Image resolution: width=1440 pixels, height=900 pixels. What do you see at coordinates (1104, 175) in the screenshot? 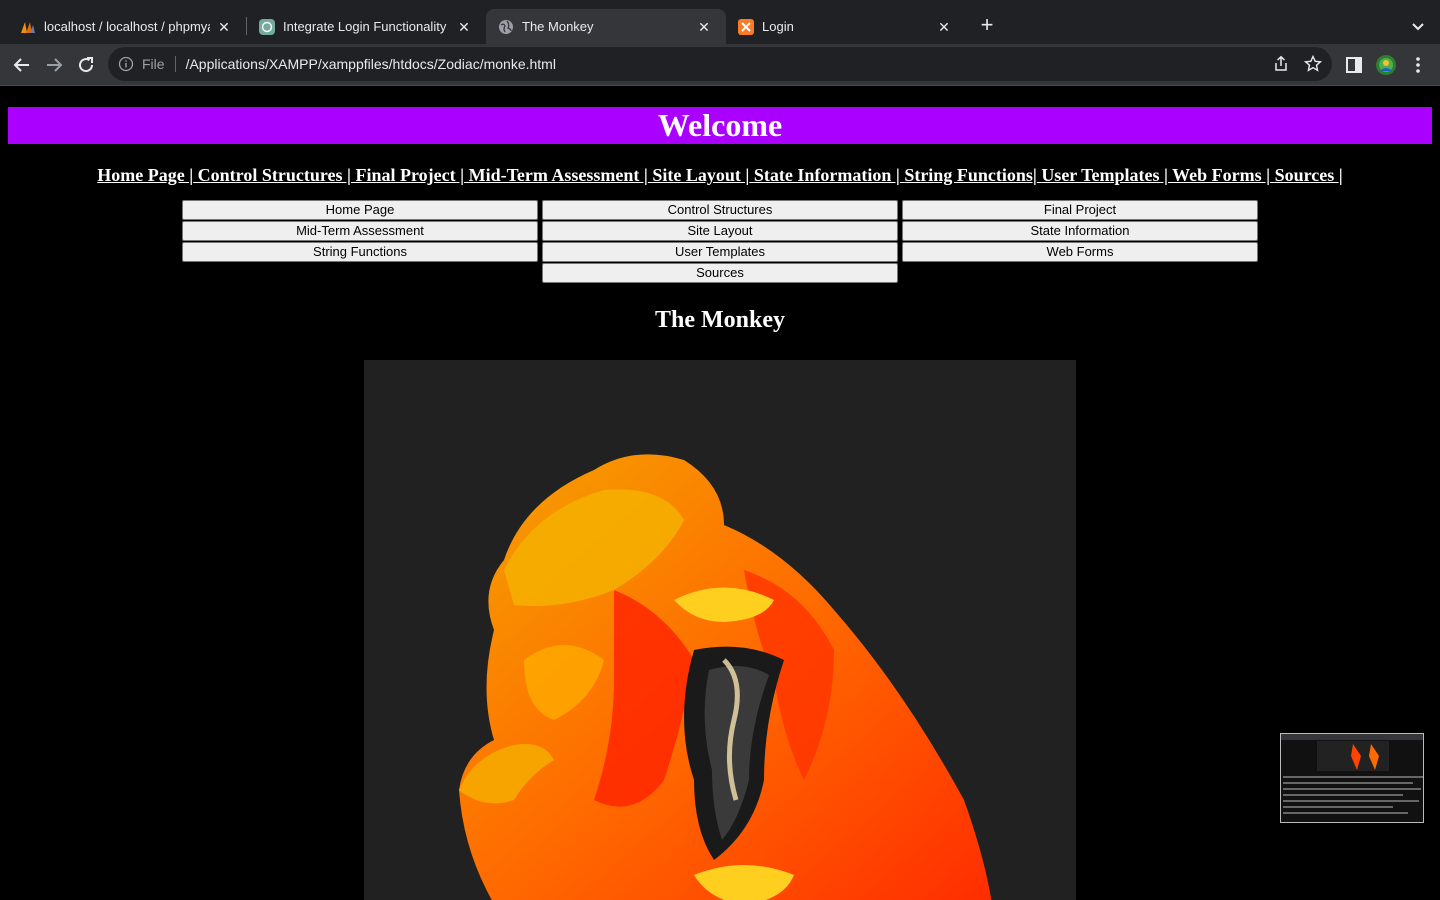
I see `link-user-templates: User Templates |` at bounding box center [1104, 175].